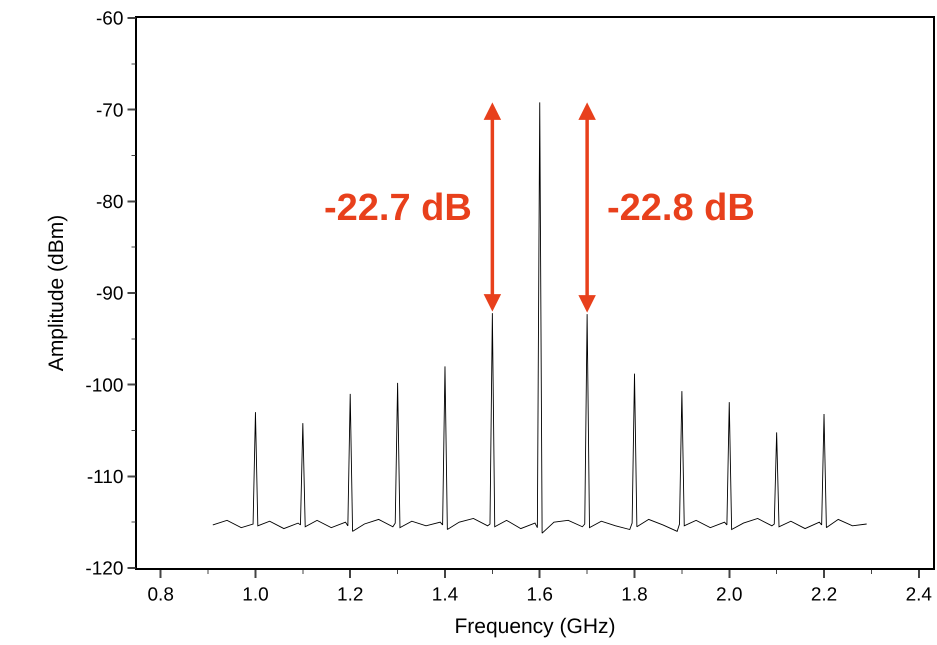  I want to click on annotation: -22.8 dB, so click(681, 208).